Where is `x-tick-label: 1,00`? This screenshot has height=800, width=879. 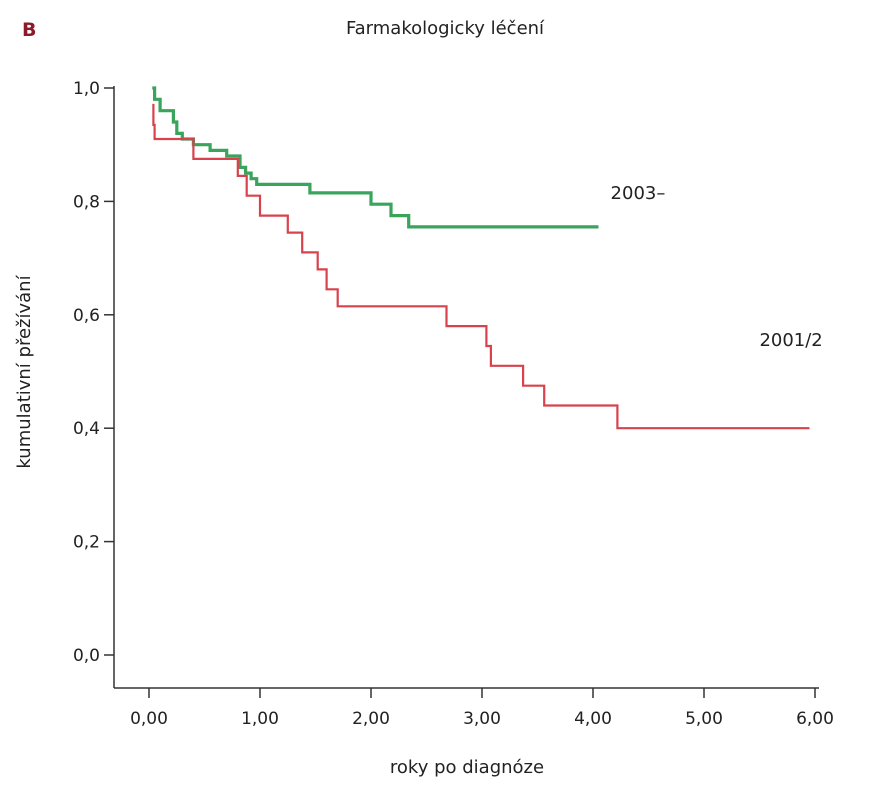 x-tick-label: 1,00 is located at coordinates (260, 719).